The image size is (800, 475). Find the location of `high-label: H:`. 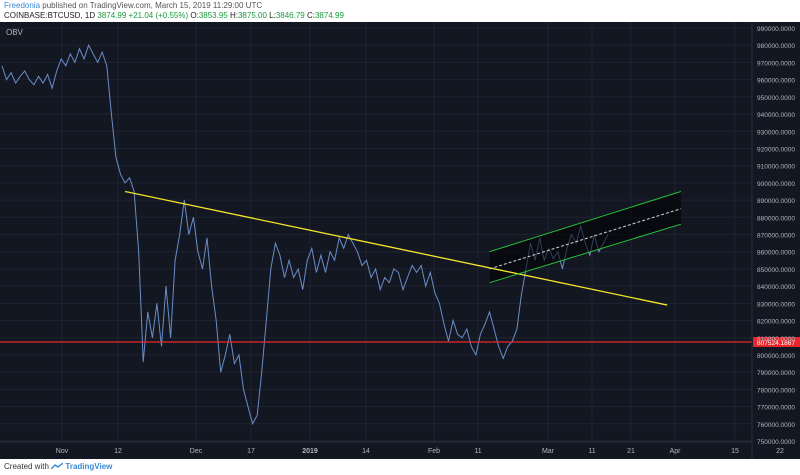

high-label: H: is located at coordinates (233, 15).